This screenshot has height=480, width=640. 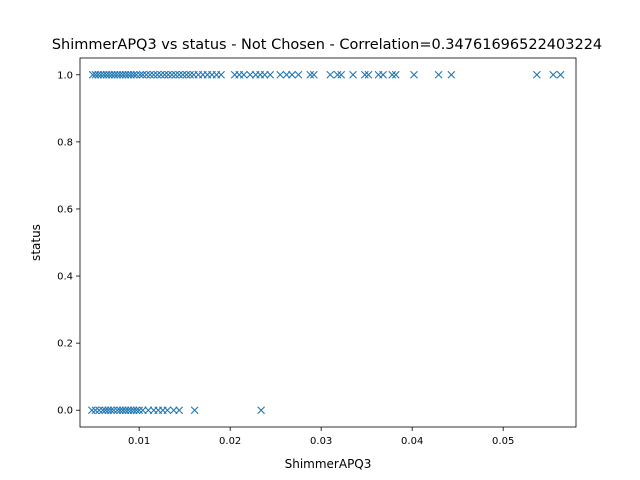 What do you see at coordinates (65, 411) in the screenshot?
I see `y-tick-label: 0.0` at bounding box center [65, 411].